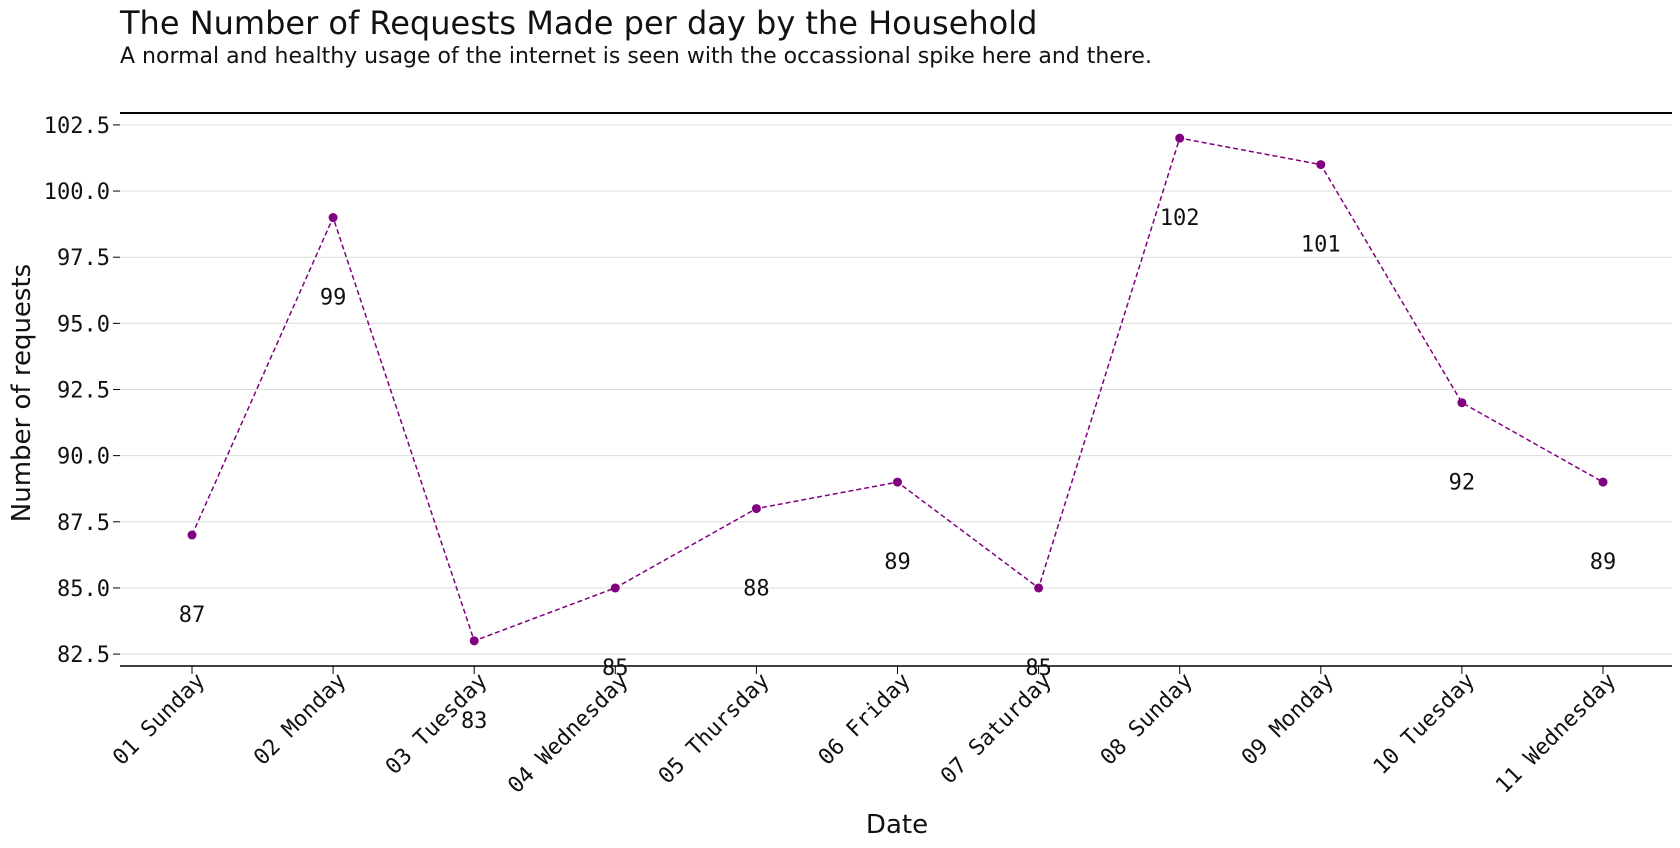 This screenshot has height=848, width=1680. Describe the element at coordinates (300, 720) in the screenshot. I see `x-tick-label: 02 Monday` at that location.